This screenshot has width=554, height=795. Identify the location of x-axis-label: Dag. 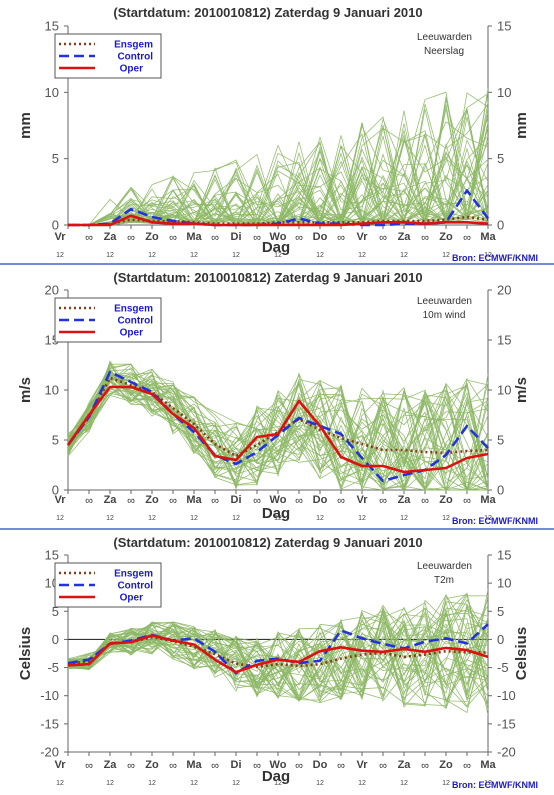
(276, 513).